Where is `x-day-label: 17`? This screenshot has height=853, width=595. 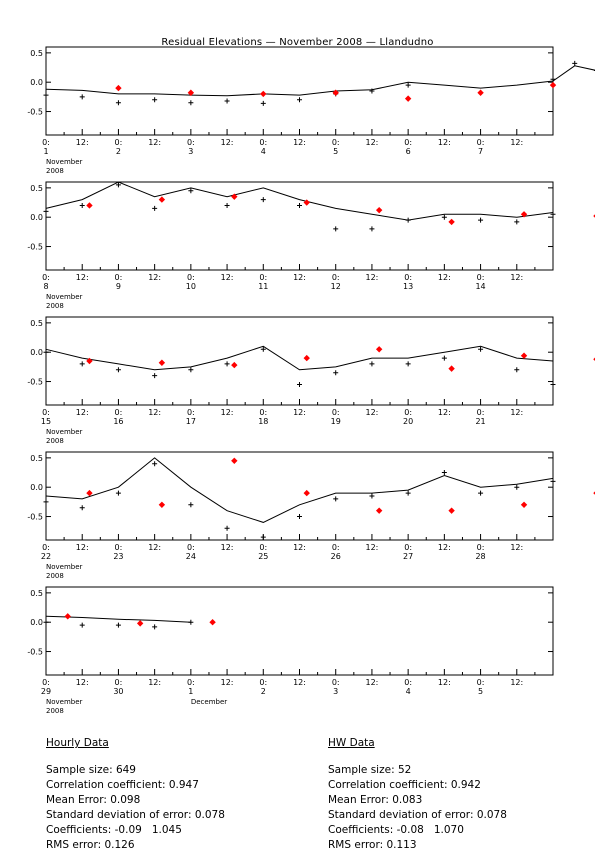 x-day-label: 17 is located at coordinates (191, 421).